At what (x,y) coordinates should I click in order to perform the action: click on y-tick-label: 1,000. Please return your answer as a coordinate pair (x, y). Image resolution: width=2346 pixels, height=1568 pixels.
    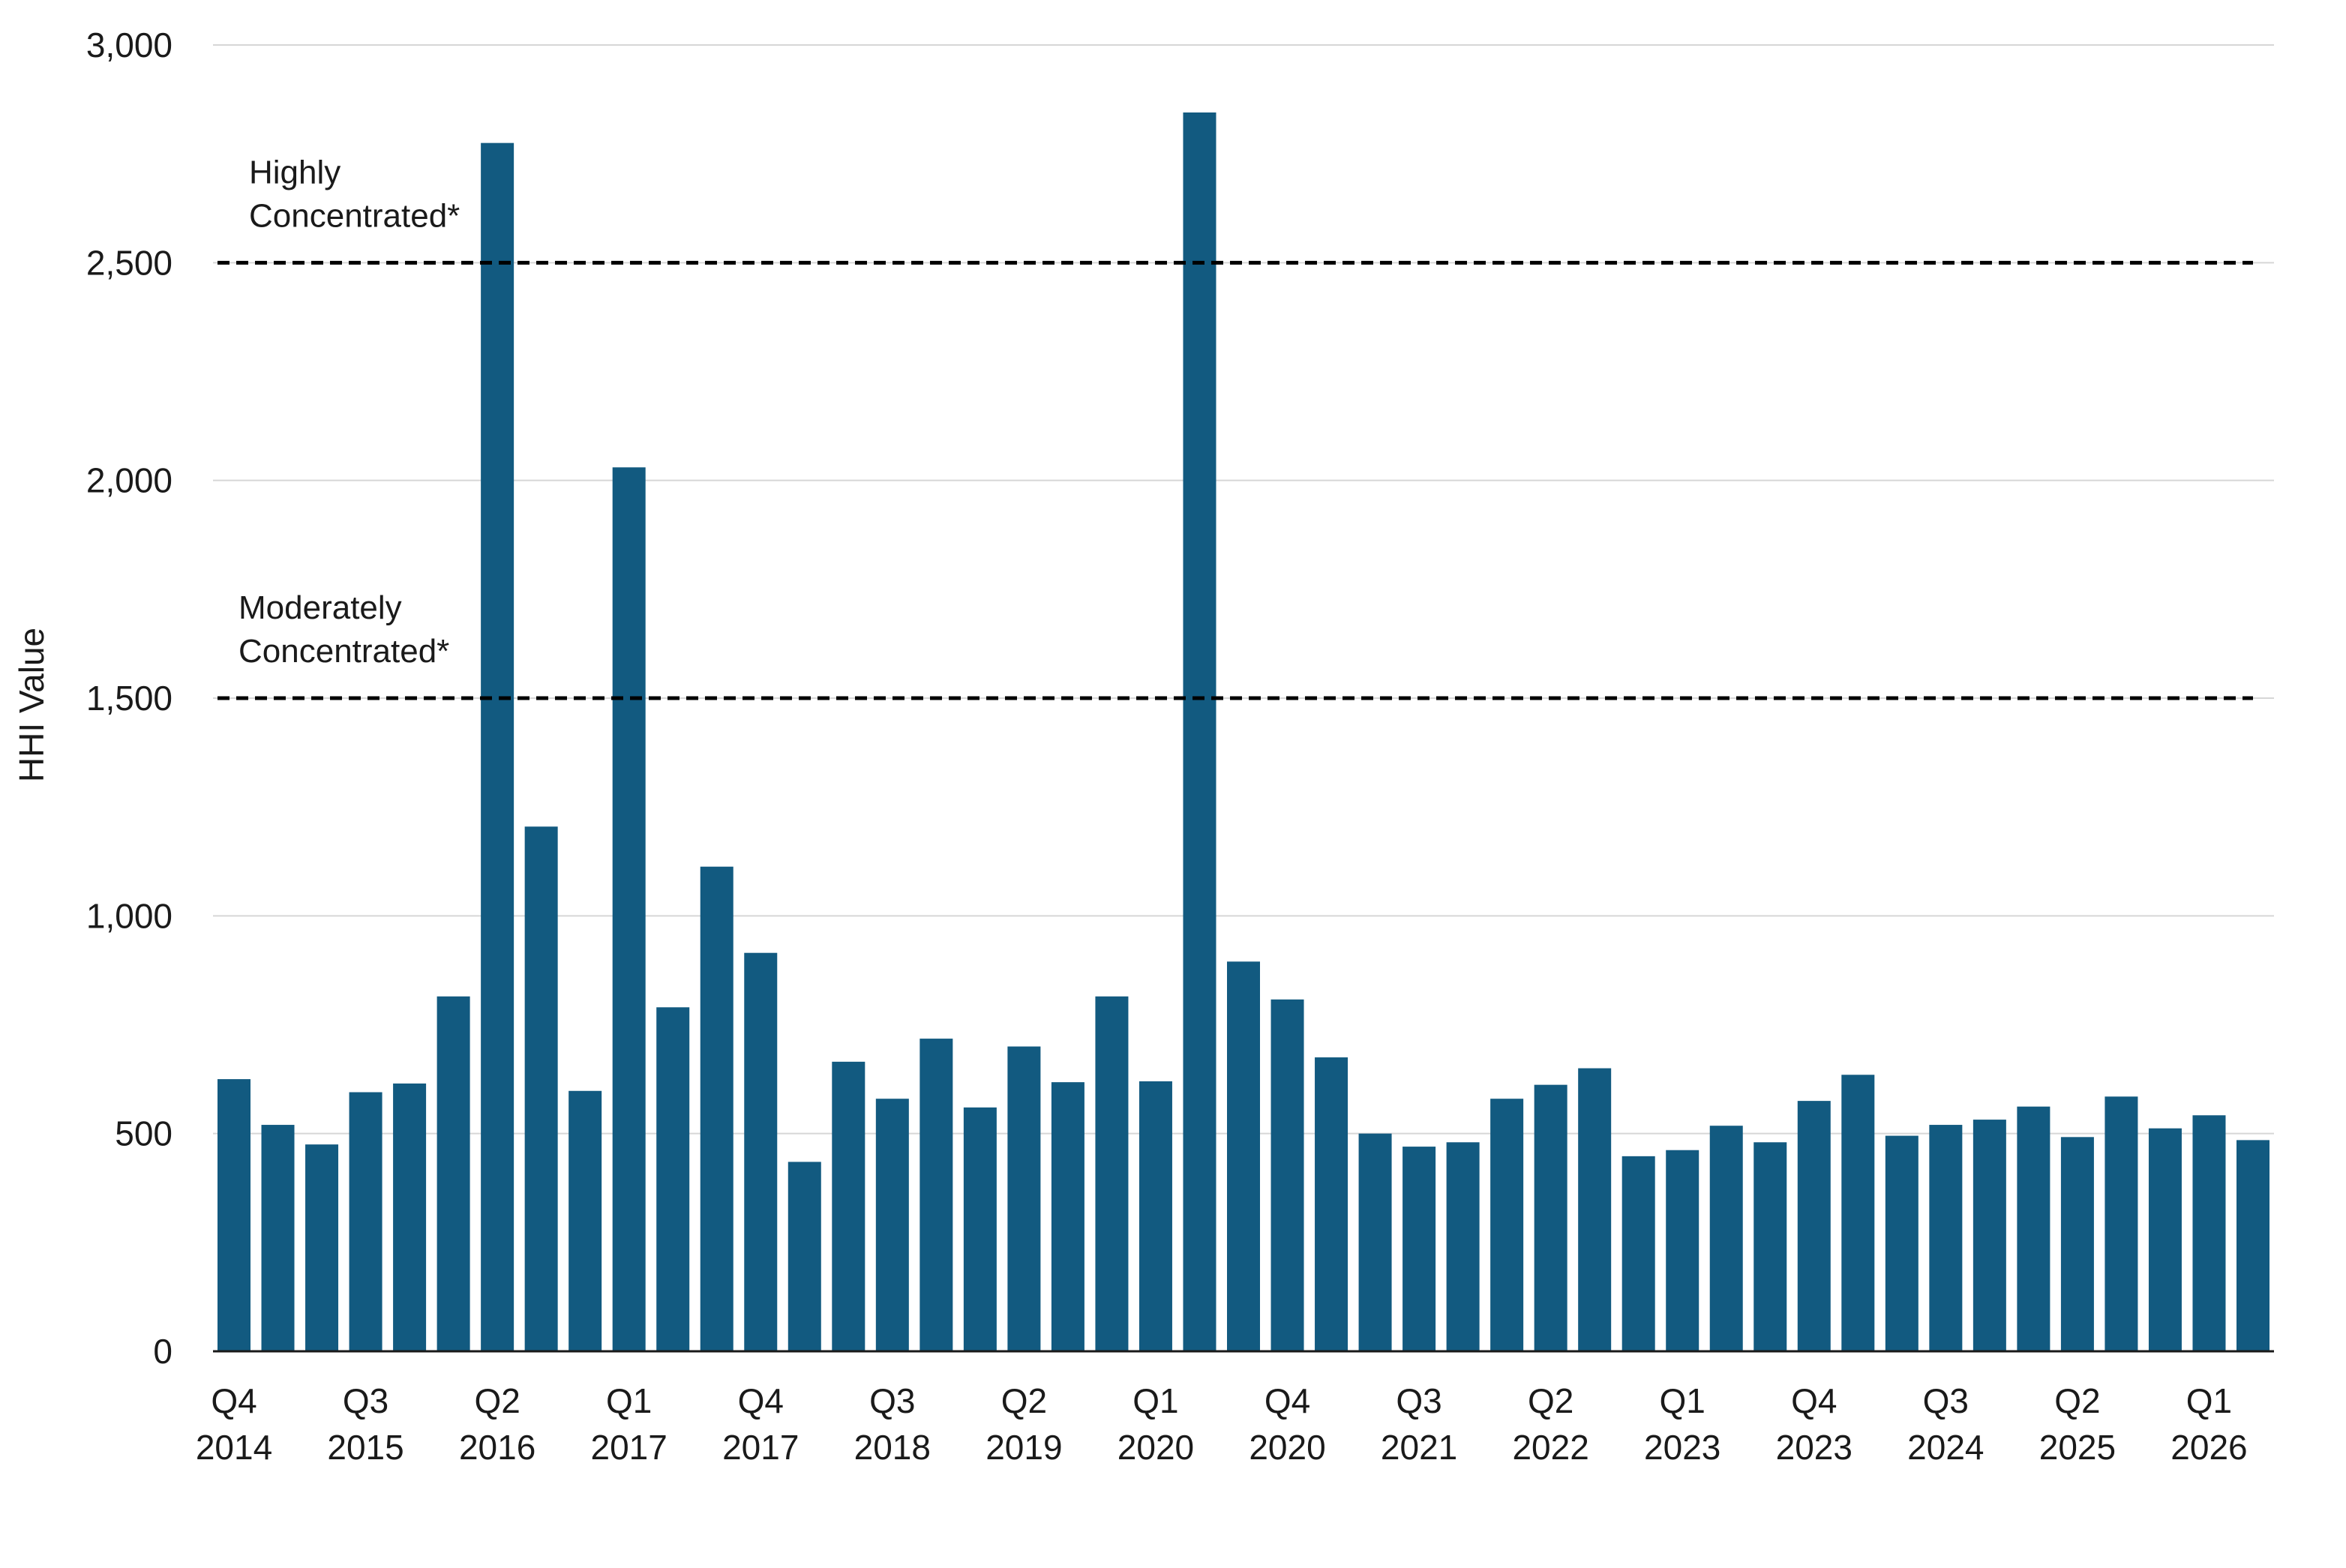
    Looking at the image, I should click on (129, 916).